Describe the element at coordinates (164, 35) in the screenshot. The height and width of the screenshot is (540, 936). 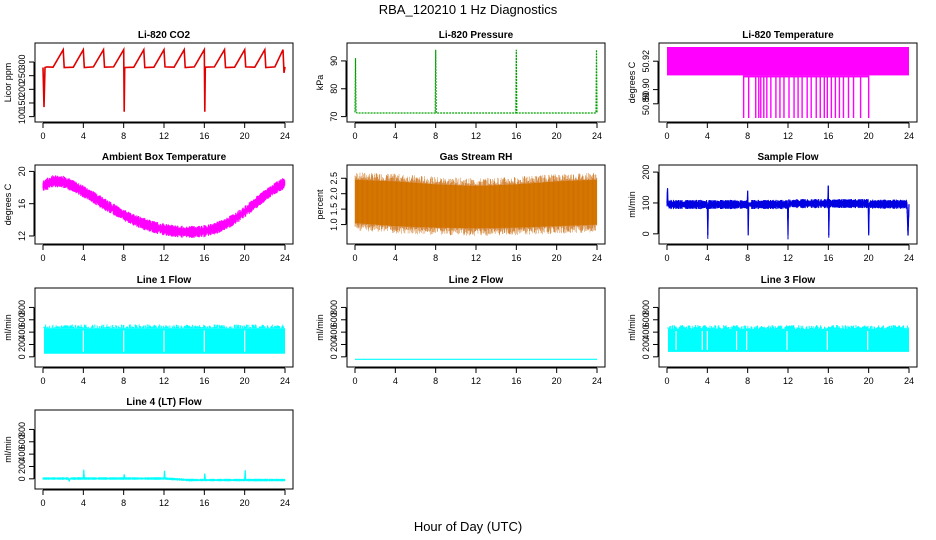
I see `panel-title: Li-820 CO2` at that location.